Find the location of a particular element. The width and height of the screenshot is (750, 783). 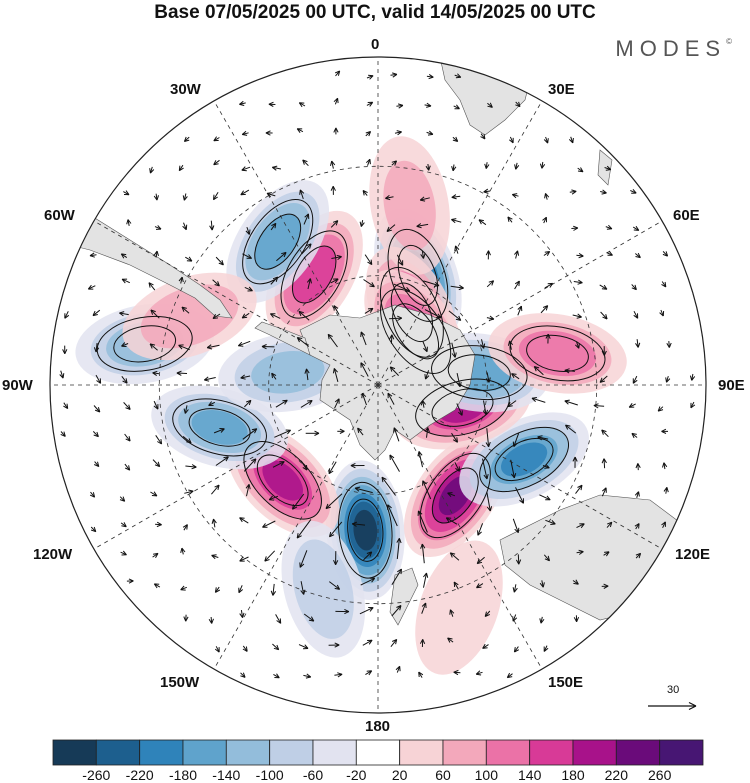

colorbar-tick-label: 260 is located at coordinates (660, 775).